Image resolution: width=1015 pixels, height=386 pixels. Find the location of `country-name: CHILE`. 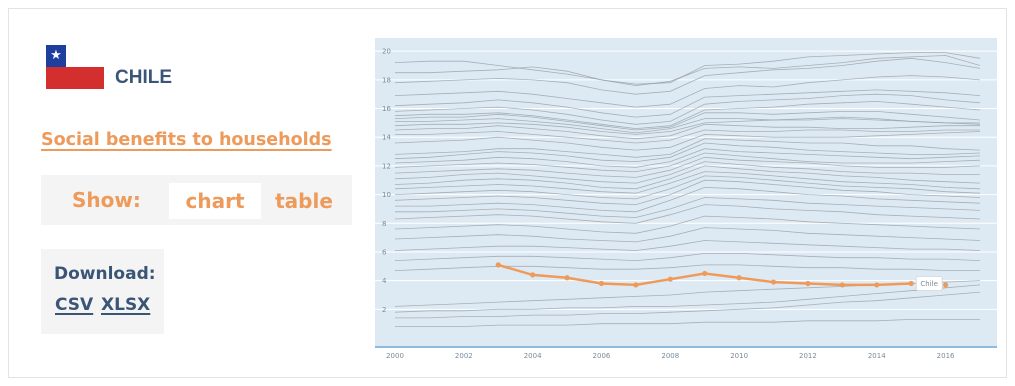

country-name: CHILE is located at coordinates (143, 77).